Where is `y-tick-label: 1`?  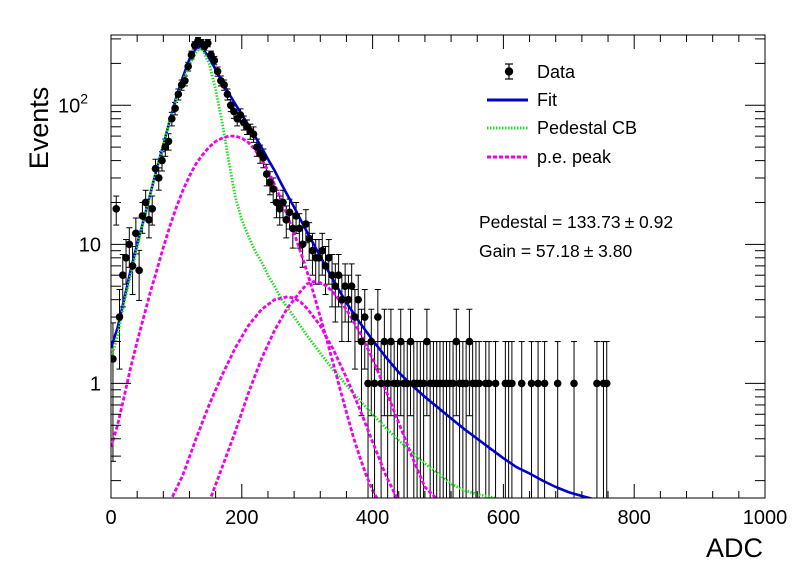
y-tick-label: 1 is located at coordinates (95, 384).